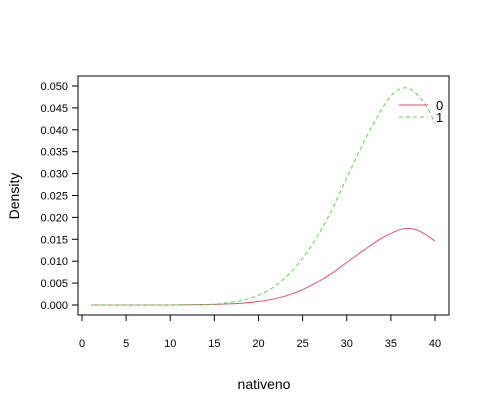 This screenshot has height=412, width=491. What do you see at coordinates (258, 344) in the screenshot?
I see `x-tick-label: 20` at bounding box center [258, 344].